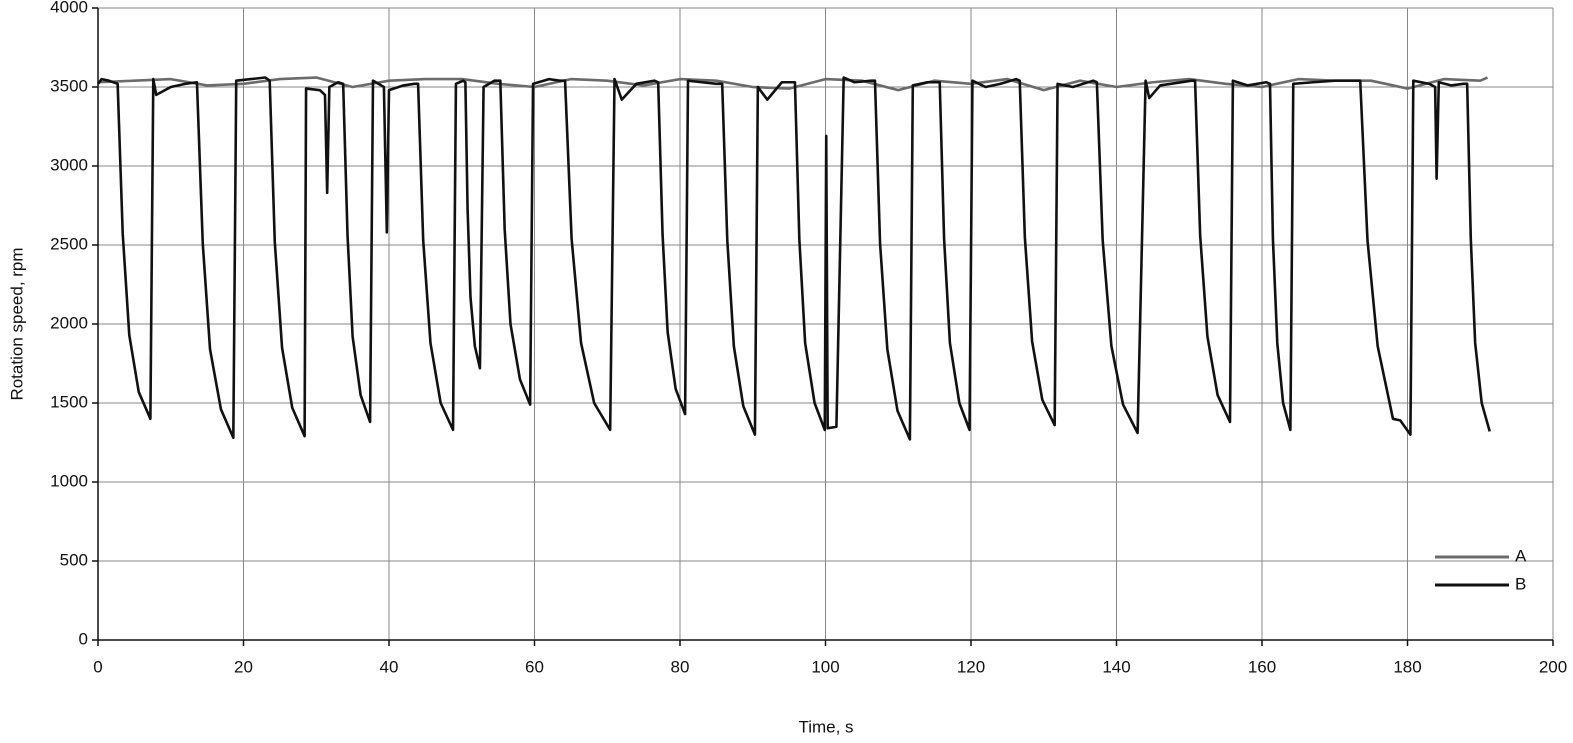 The height and width of the screenshot is (743, 1573). What do you see at coordinates (1407, 666) in the screenshot?
I see `x-tick-label: 180` at bounding box center [1407, 666].